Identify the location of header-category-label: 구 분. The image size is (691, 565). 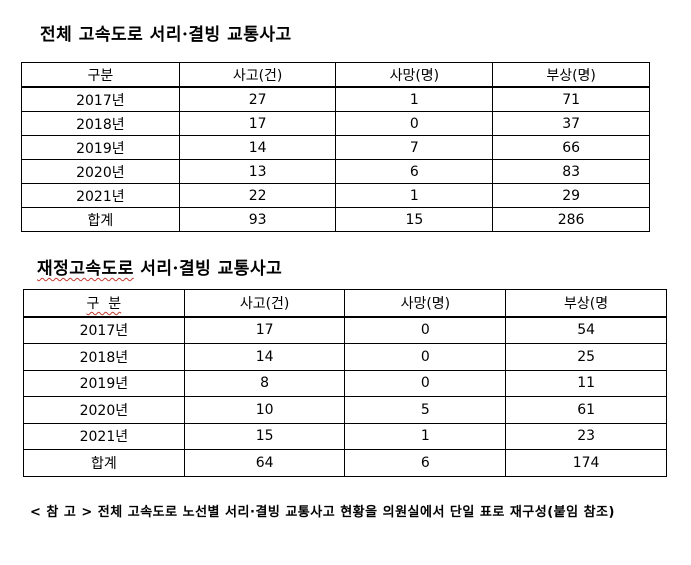
(104, 303).